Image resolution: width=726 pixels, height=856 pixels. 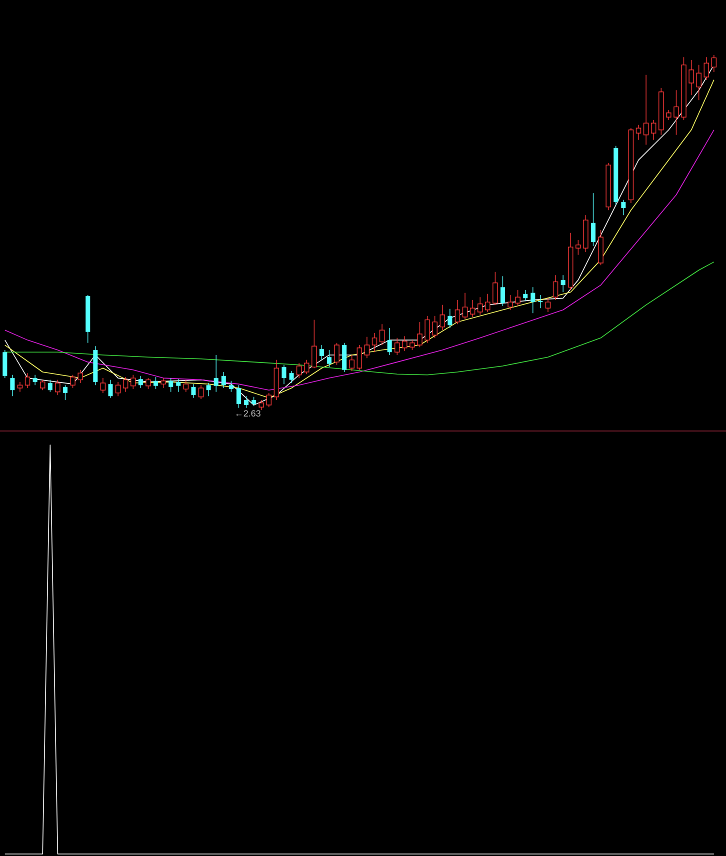 I want to click on annotation: ←2.63, so click(x=248, y=413).